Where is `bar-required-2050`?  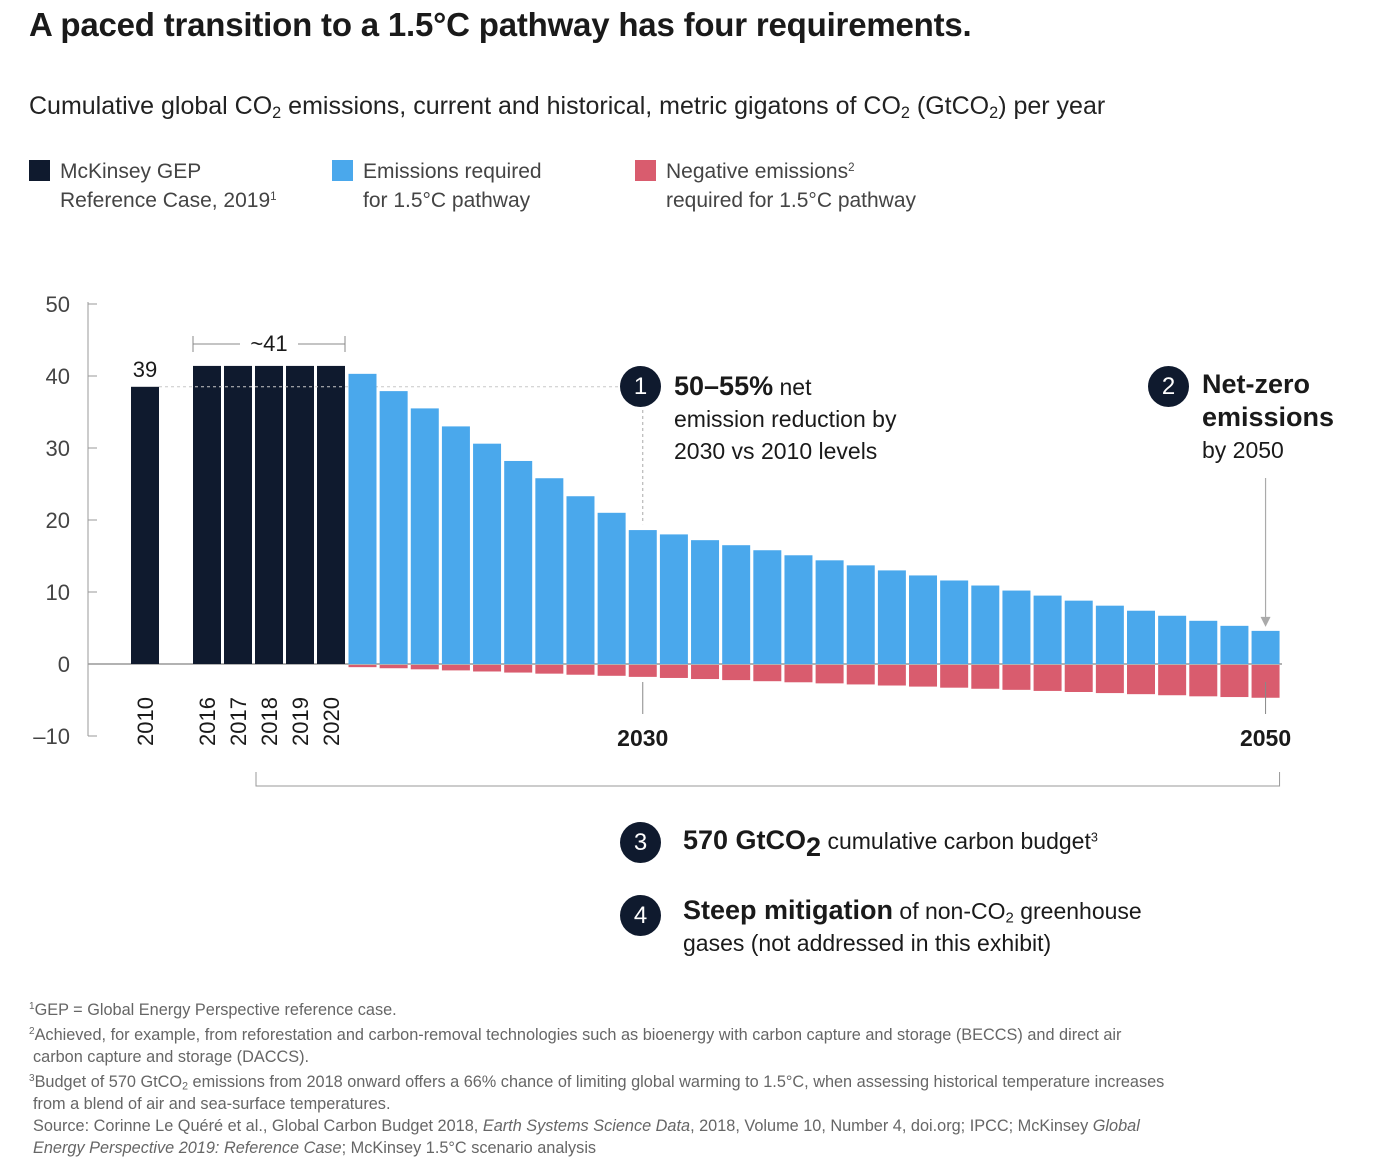
bar-required-2050 is located at coordinates (1265, 647).